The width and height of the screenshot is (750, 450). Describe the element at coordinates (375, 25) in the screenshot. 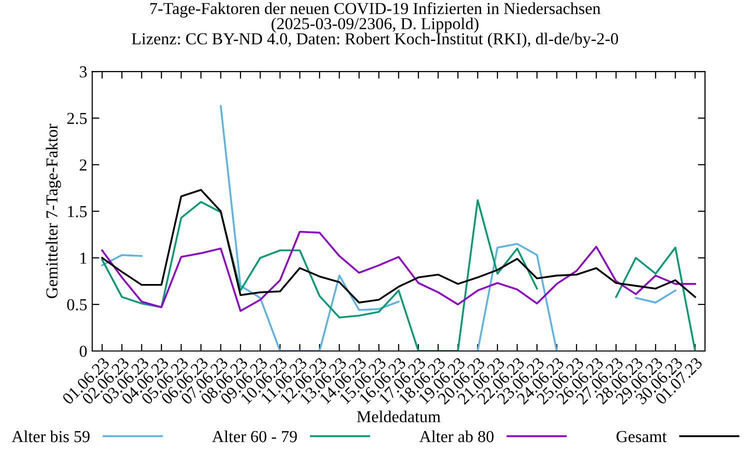

I see `chart-title: 7-Tage-Faktoren der neuen COVID-19 Infizierten in Niedersachsen (2025-03-09/2306, D. Lippold) Lizenz: CC BY-ND 4.0, Daten: Robert Koch-Institut (RKI), dl-de/by-2-0` at that location.